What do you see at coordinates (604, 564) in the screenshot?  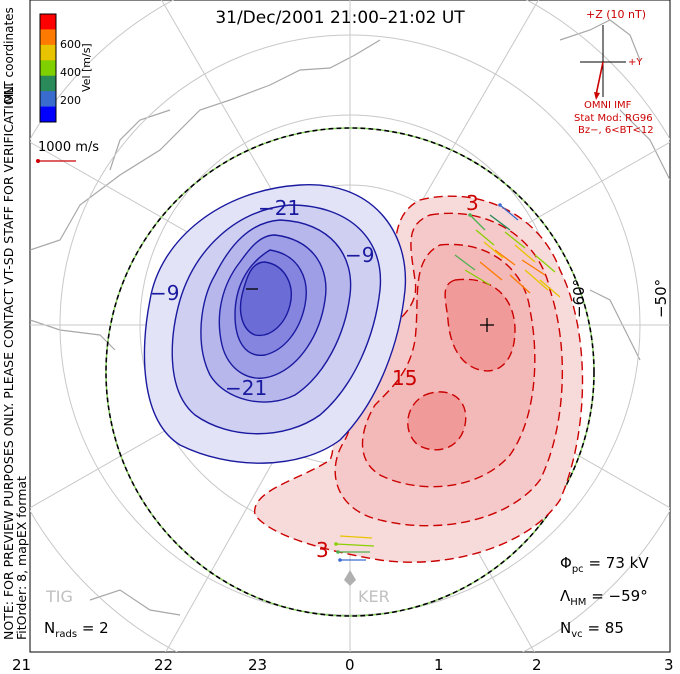 I see `cross-polar-potential: Φpc = 73 kV` at bounding box center [604, 564].